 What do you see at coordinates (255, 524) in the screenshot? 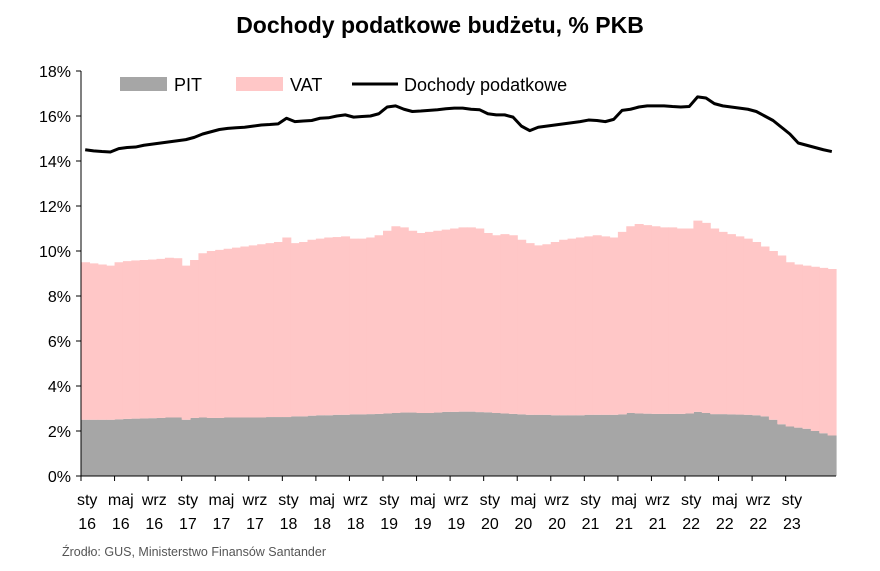
I see `x-tick-label-year: 17` at bounding box center [255, 524].